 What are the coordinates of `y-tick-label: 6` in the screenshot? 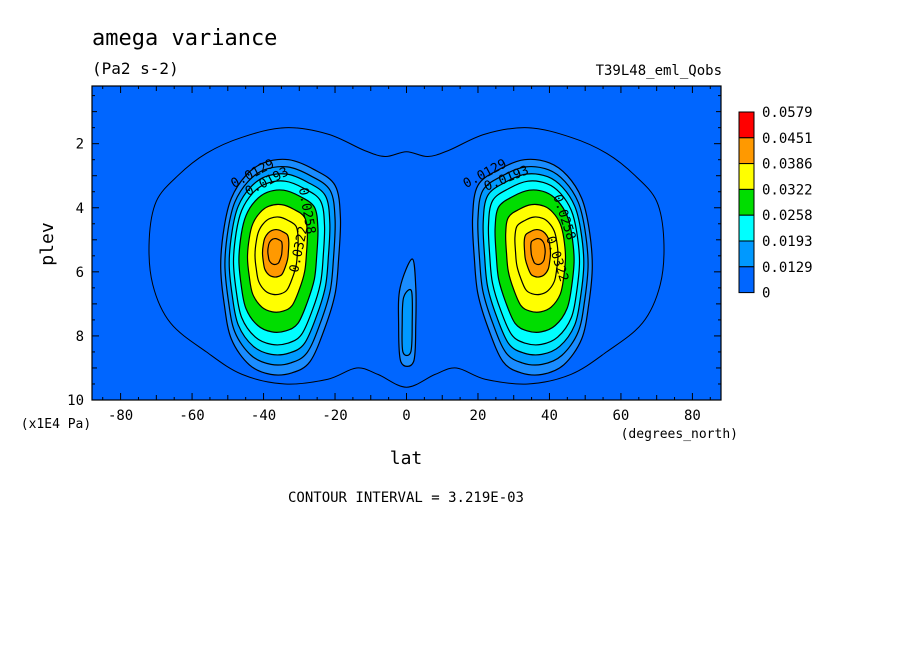 It's located at (80, 273).